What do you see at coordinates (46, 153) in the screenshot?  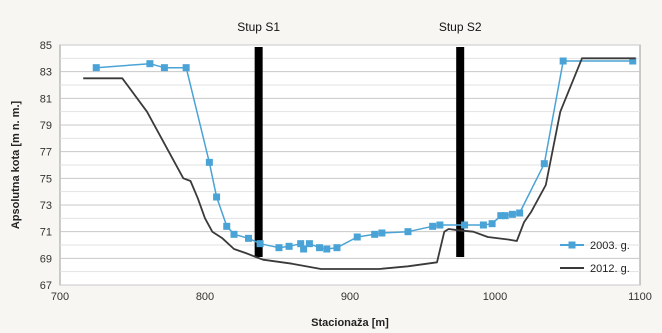 I see `y-tick-label: 77` at bounding box center [46, 153].